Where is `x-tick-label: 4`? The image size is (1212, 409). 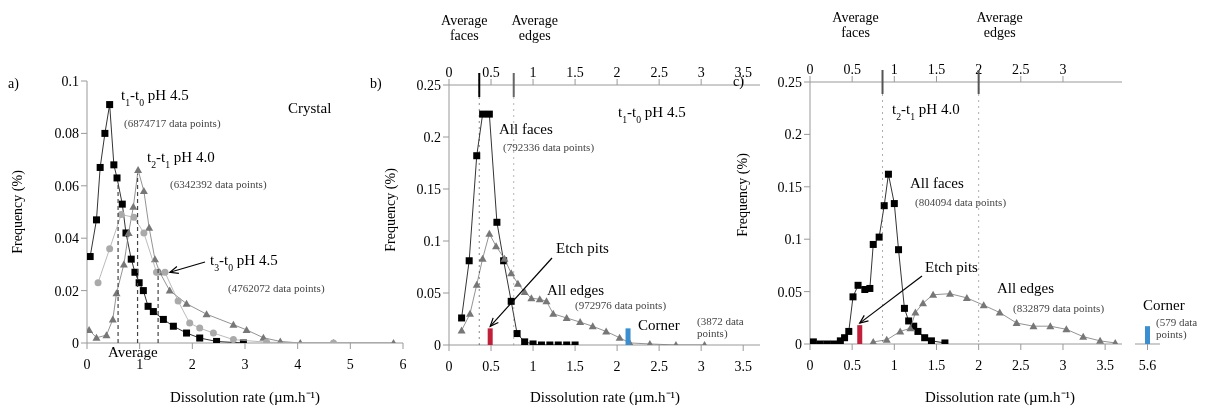 x-tick-label: 4 is located at coordinates (298, 364).